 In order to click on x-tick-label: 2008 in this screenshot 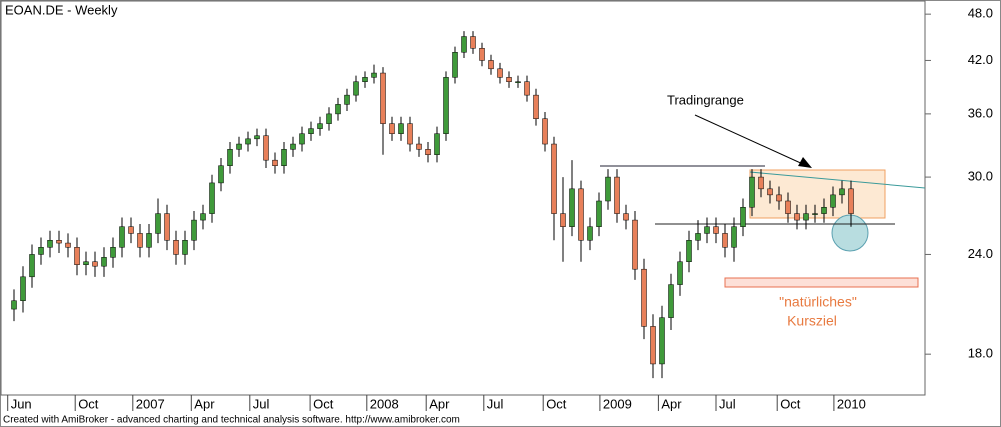, I will do `click(384, 403)`.